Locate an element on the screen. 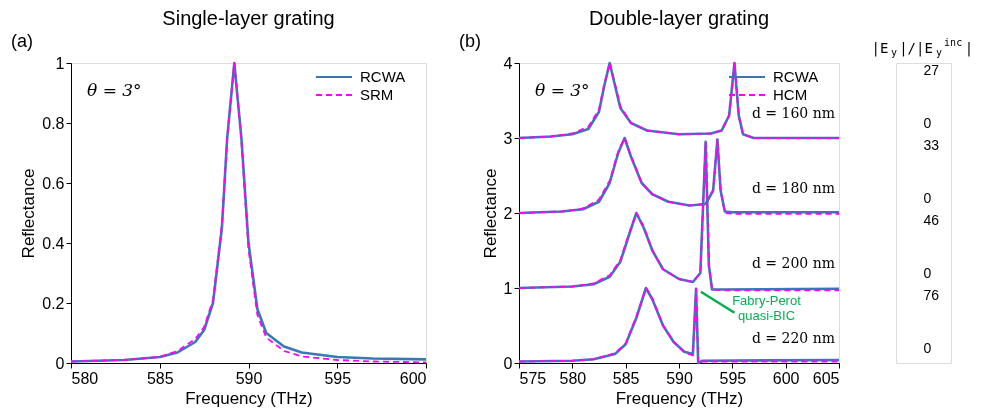 Image resolution: width=1003 pixels, height=420 pixels. annotation: d = 220 nm is located at coordinates (793, 338).